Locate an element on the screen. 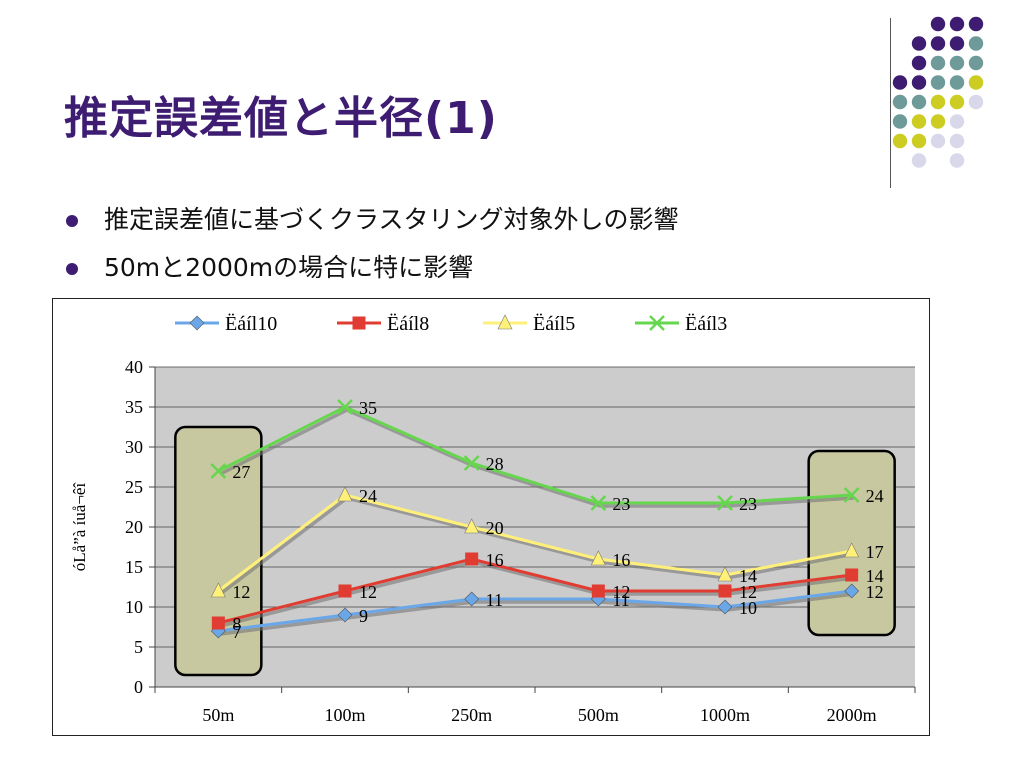 The image size is (1024, 768). y-tick-label: 35 is located at coordinates (134, 407).